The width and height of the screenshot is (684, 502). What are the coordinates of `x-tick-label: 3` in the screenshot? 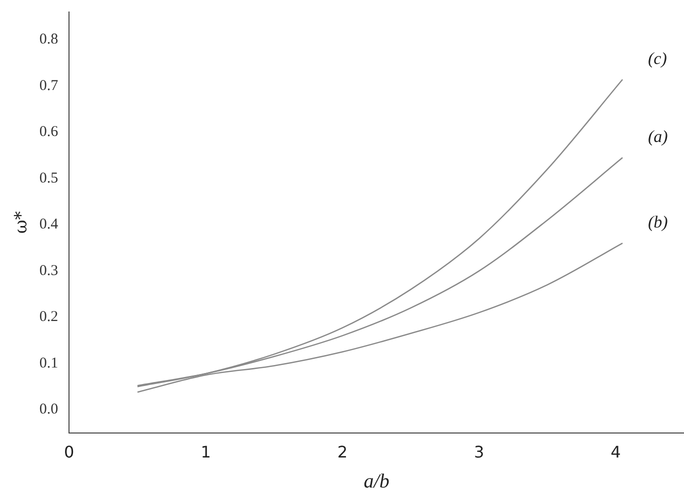 It's located at (479, 452).